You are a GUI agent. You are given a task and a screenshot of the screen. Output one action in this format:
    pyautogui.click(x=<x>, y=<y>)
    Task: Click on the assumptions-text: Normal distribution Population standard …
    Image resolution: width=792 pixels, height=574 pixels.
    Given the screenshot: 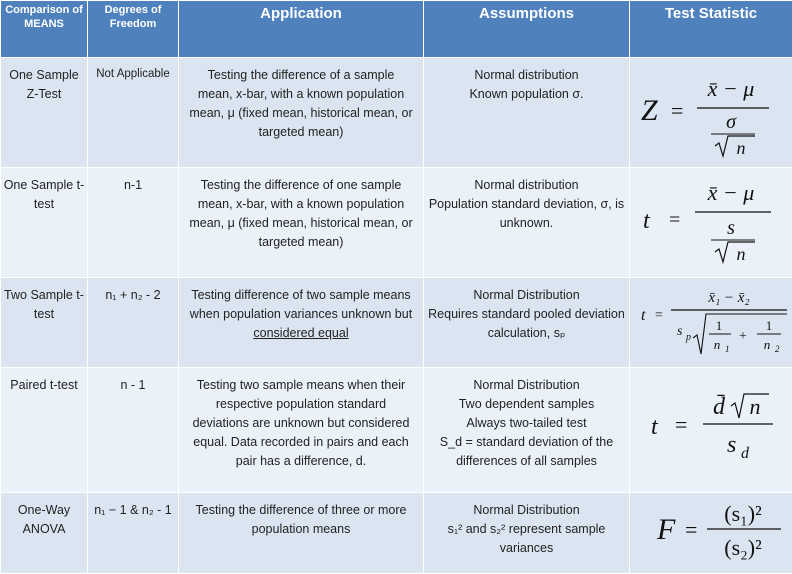 What is the action you would take?
    pyautogui.click(x=527, y=223)
    